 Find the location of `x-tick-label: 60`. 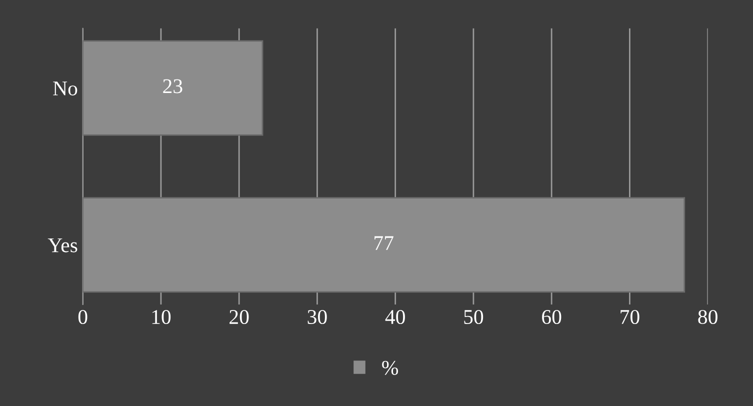

x-tick-label: 60 is located at coordinates (552, 317).